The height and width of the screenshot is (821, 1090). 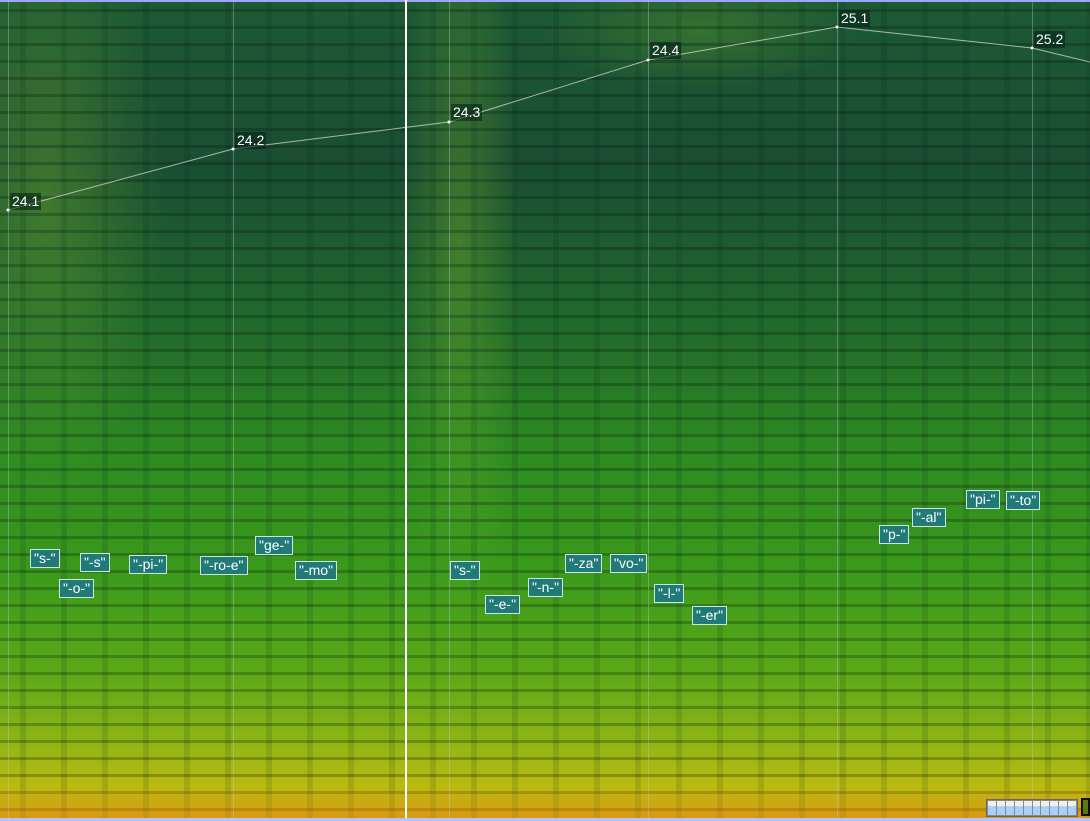 I want to click on playhead, so click(x=406, y=409).